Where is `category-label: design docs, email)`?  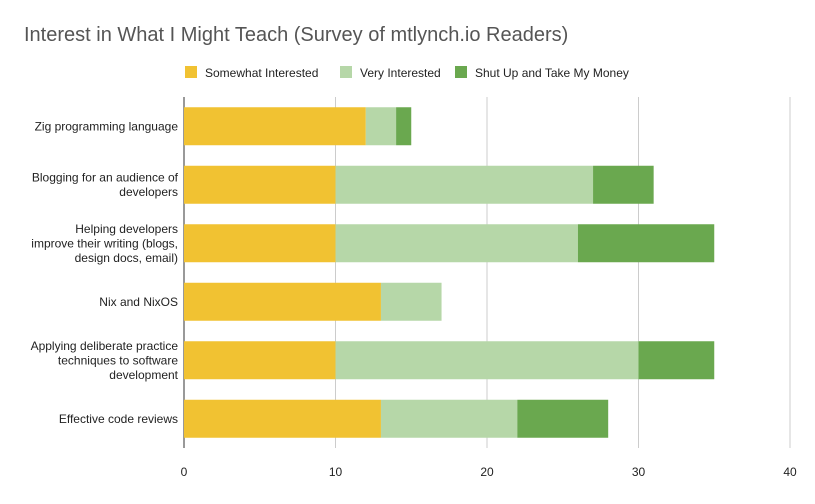
category-label: design docs, email) is located at coordinates (126, 258).